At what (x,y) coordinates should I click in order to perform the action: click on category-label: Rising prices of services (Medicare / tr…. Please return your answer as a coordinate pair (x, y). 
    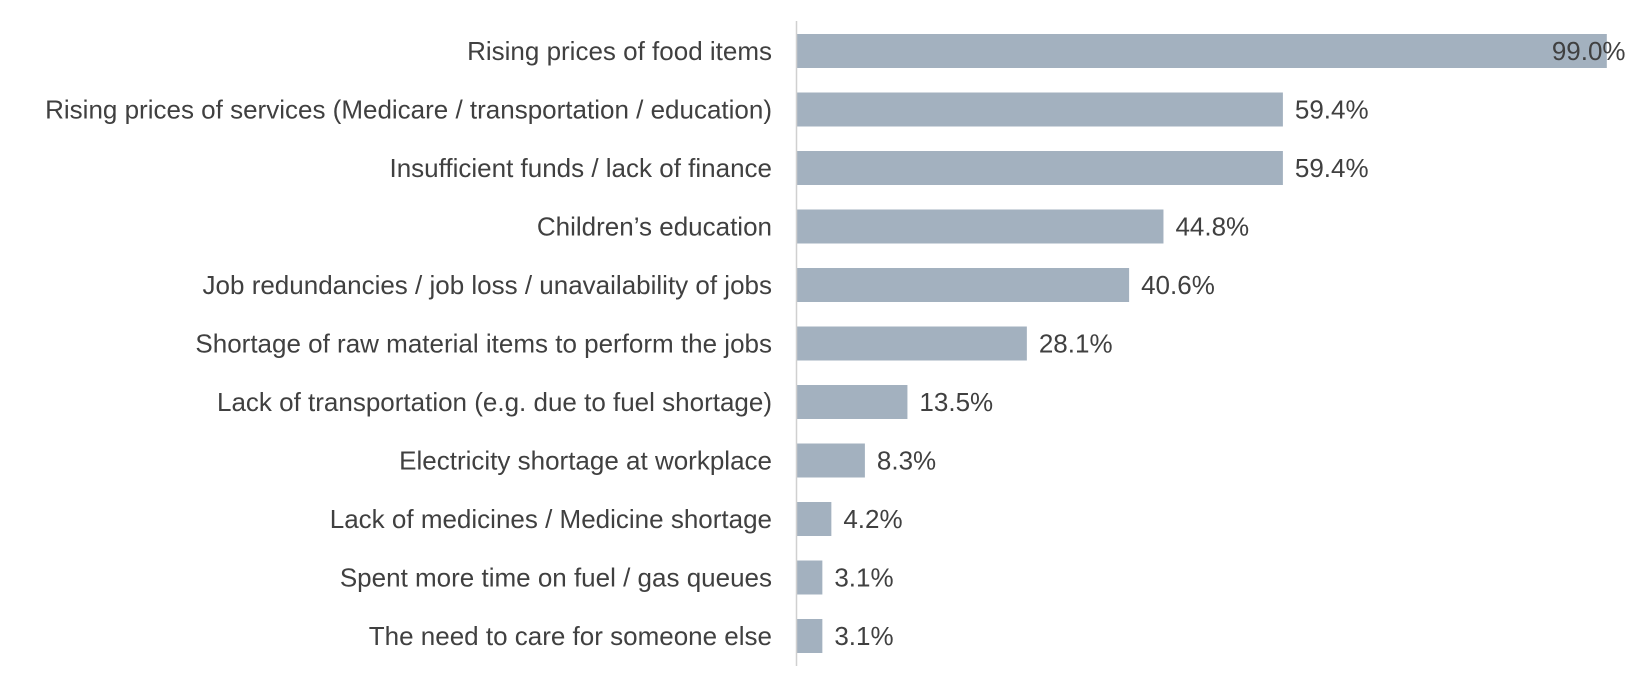
    Looking at the image, I should click on (408, 110).